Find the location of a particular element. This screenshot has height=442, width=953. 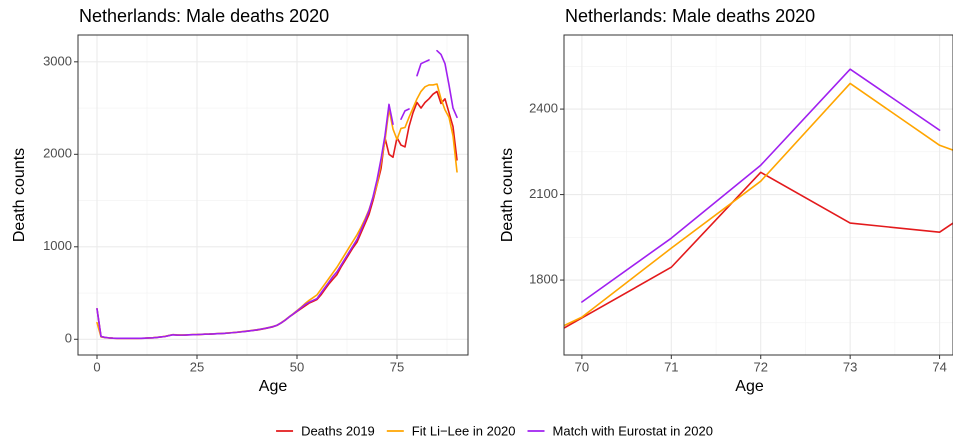

y-tick-label: 3000 is located at coordinates (57, 60).